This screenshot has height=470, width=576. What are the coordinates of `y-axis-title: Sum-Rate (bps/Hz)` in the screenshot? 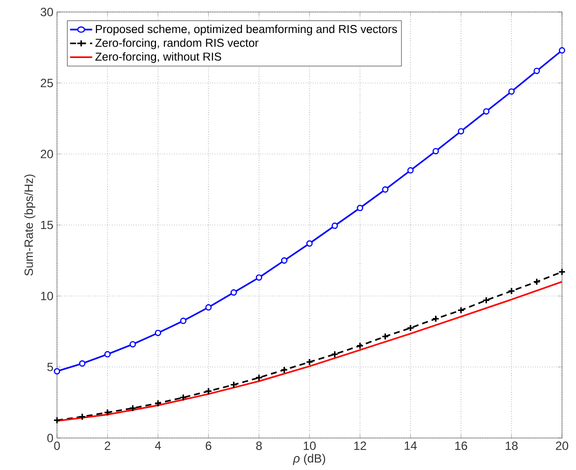 It's located at (30, 225).